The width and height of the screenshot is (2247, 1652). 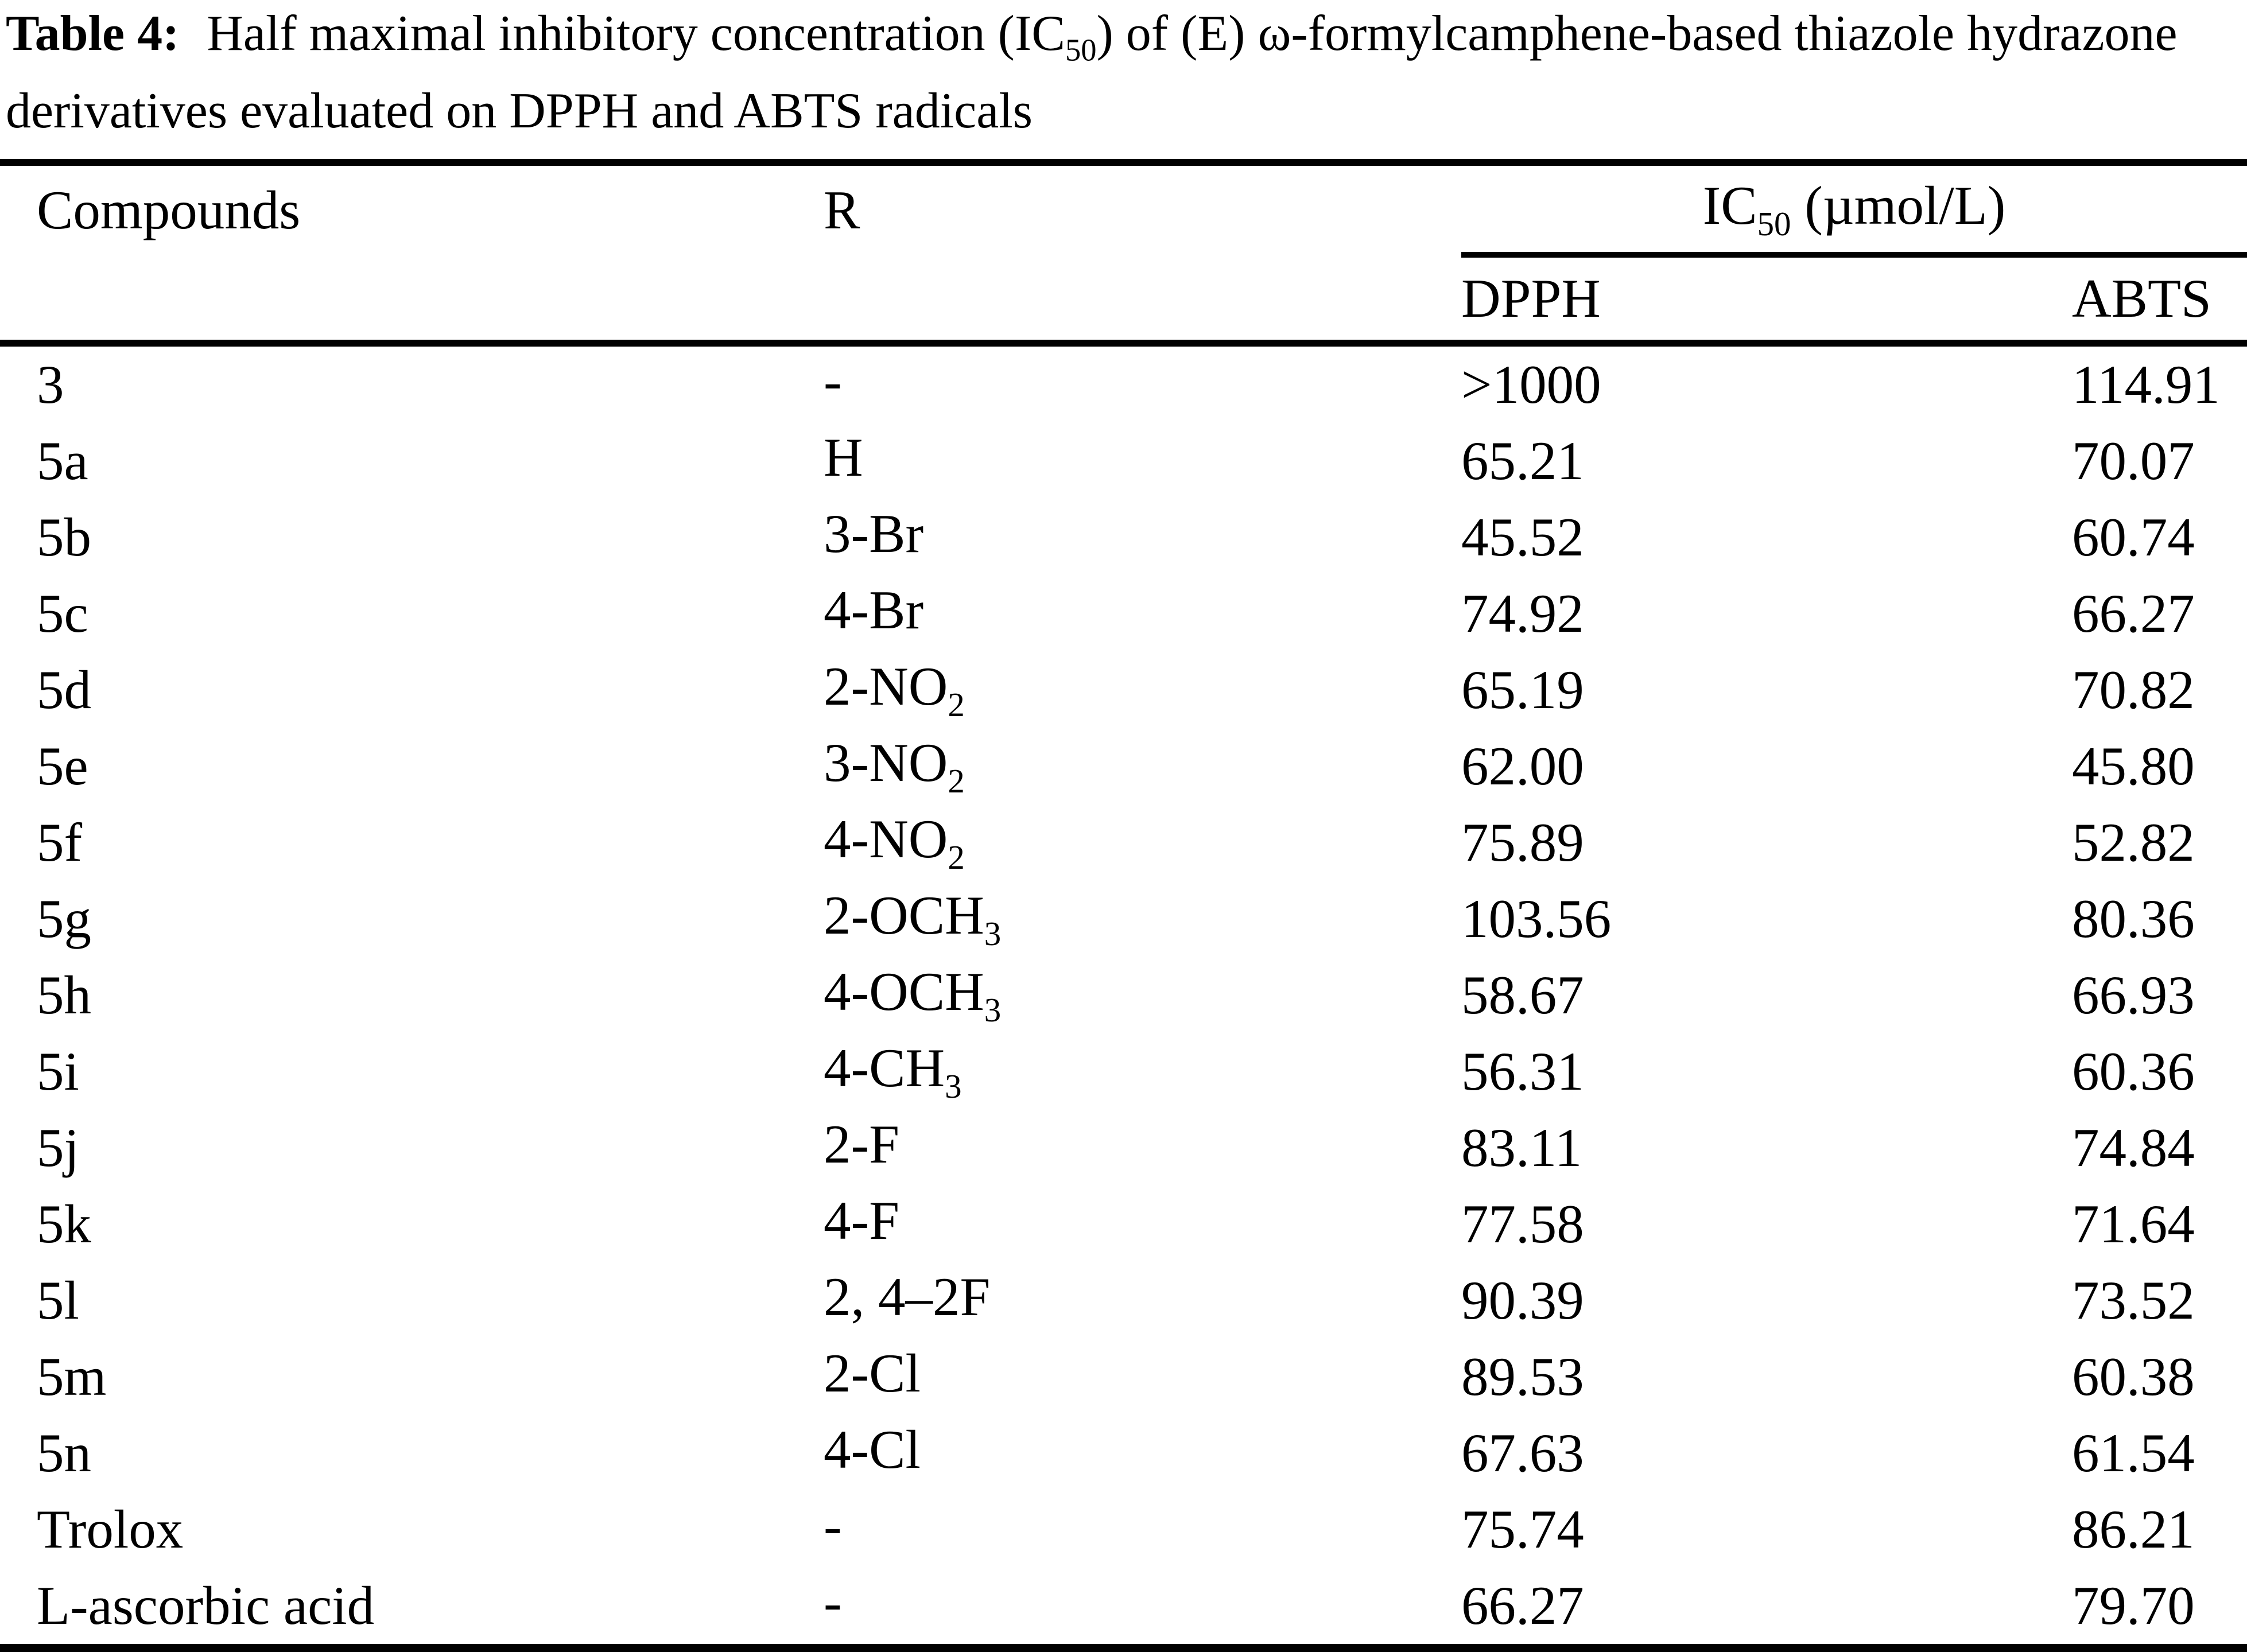 I want to click on ic50-unit: (µmol/L), so click(x=1898, y=205).